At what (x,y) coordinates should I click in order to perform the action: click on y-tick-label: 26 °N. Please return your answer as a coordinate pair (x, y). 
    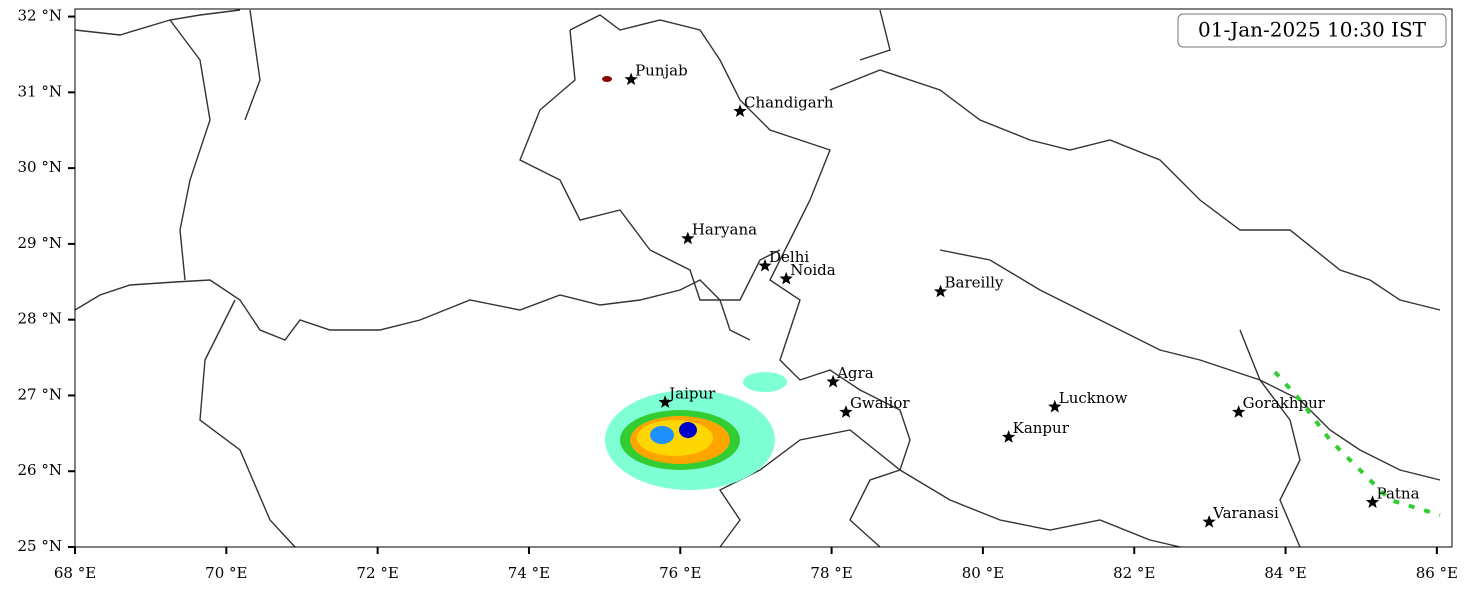
    Looking at the image, I should click on (40, 470).